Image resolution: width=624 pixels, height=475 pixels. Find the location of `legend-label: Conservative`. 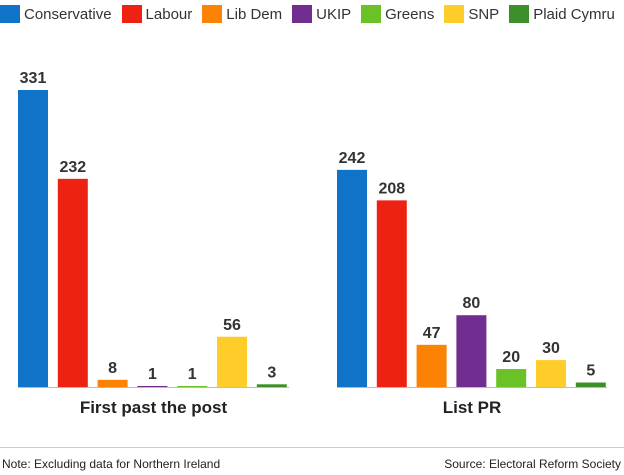

legend-label: Conservative is located at coordinates (68, 14).